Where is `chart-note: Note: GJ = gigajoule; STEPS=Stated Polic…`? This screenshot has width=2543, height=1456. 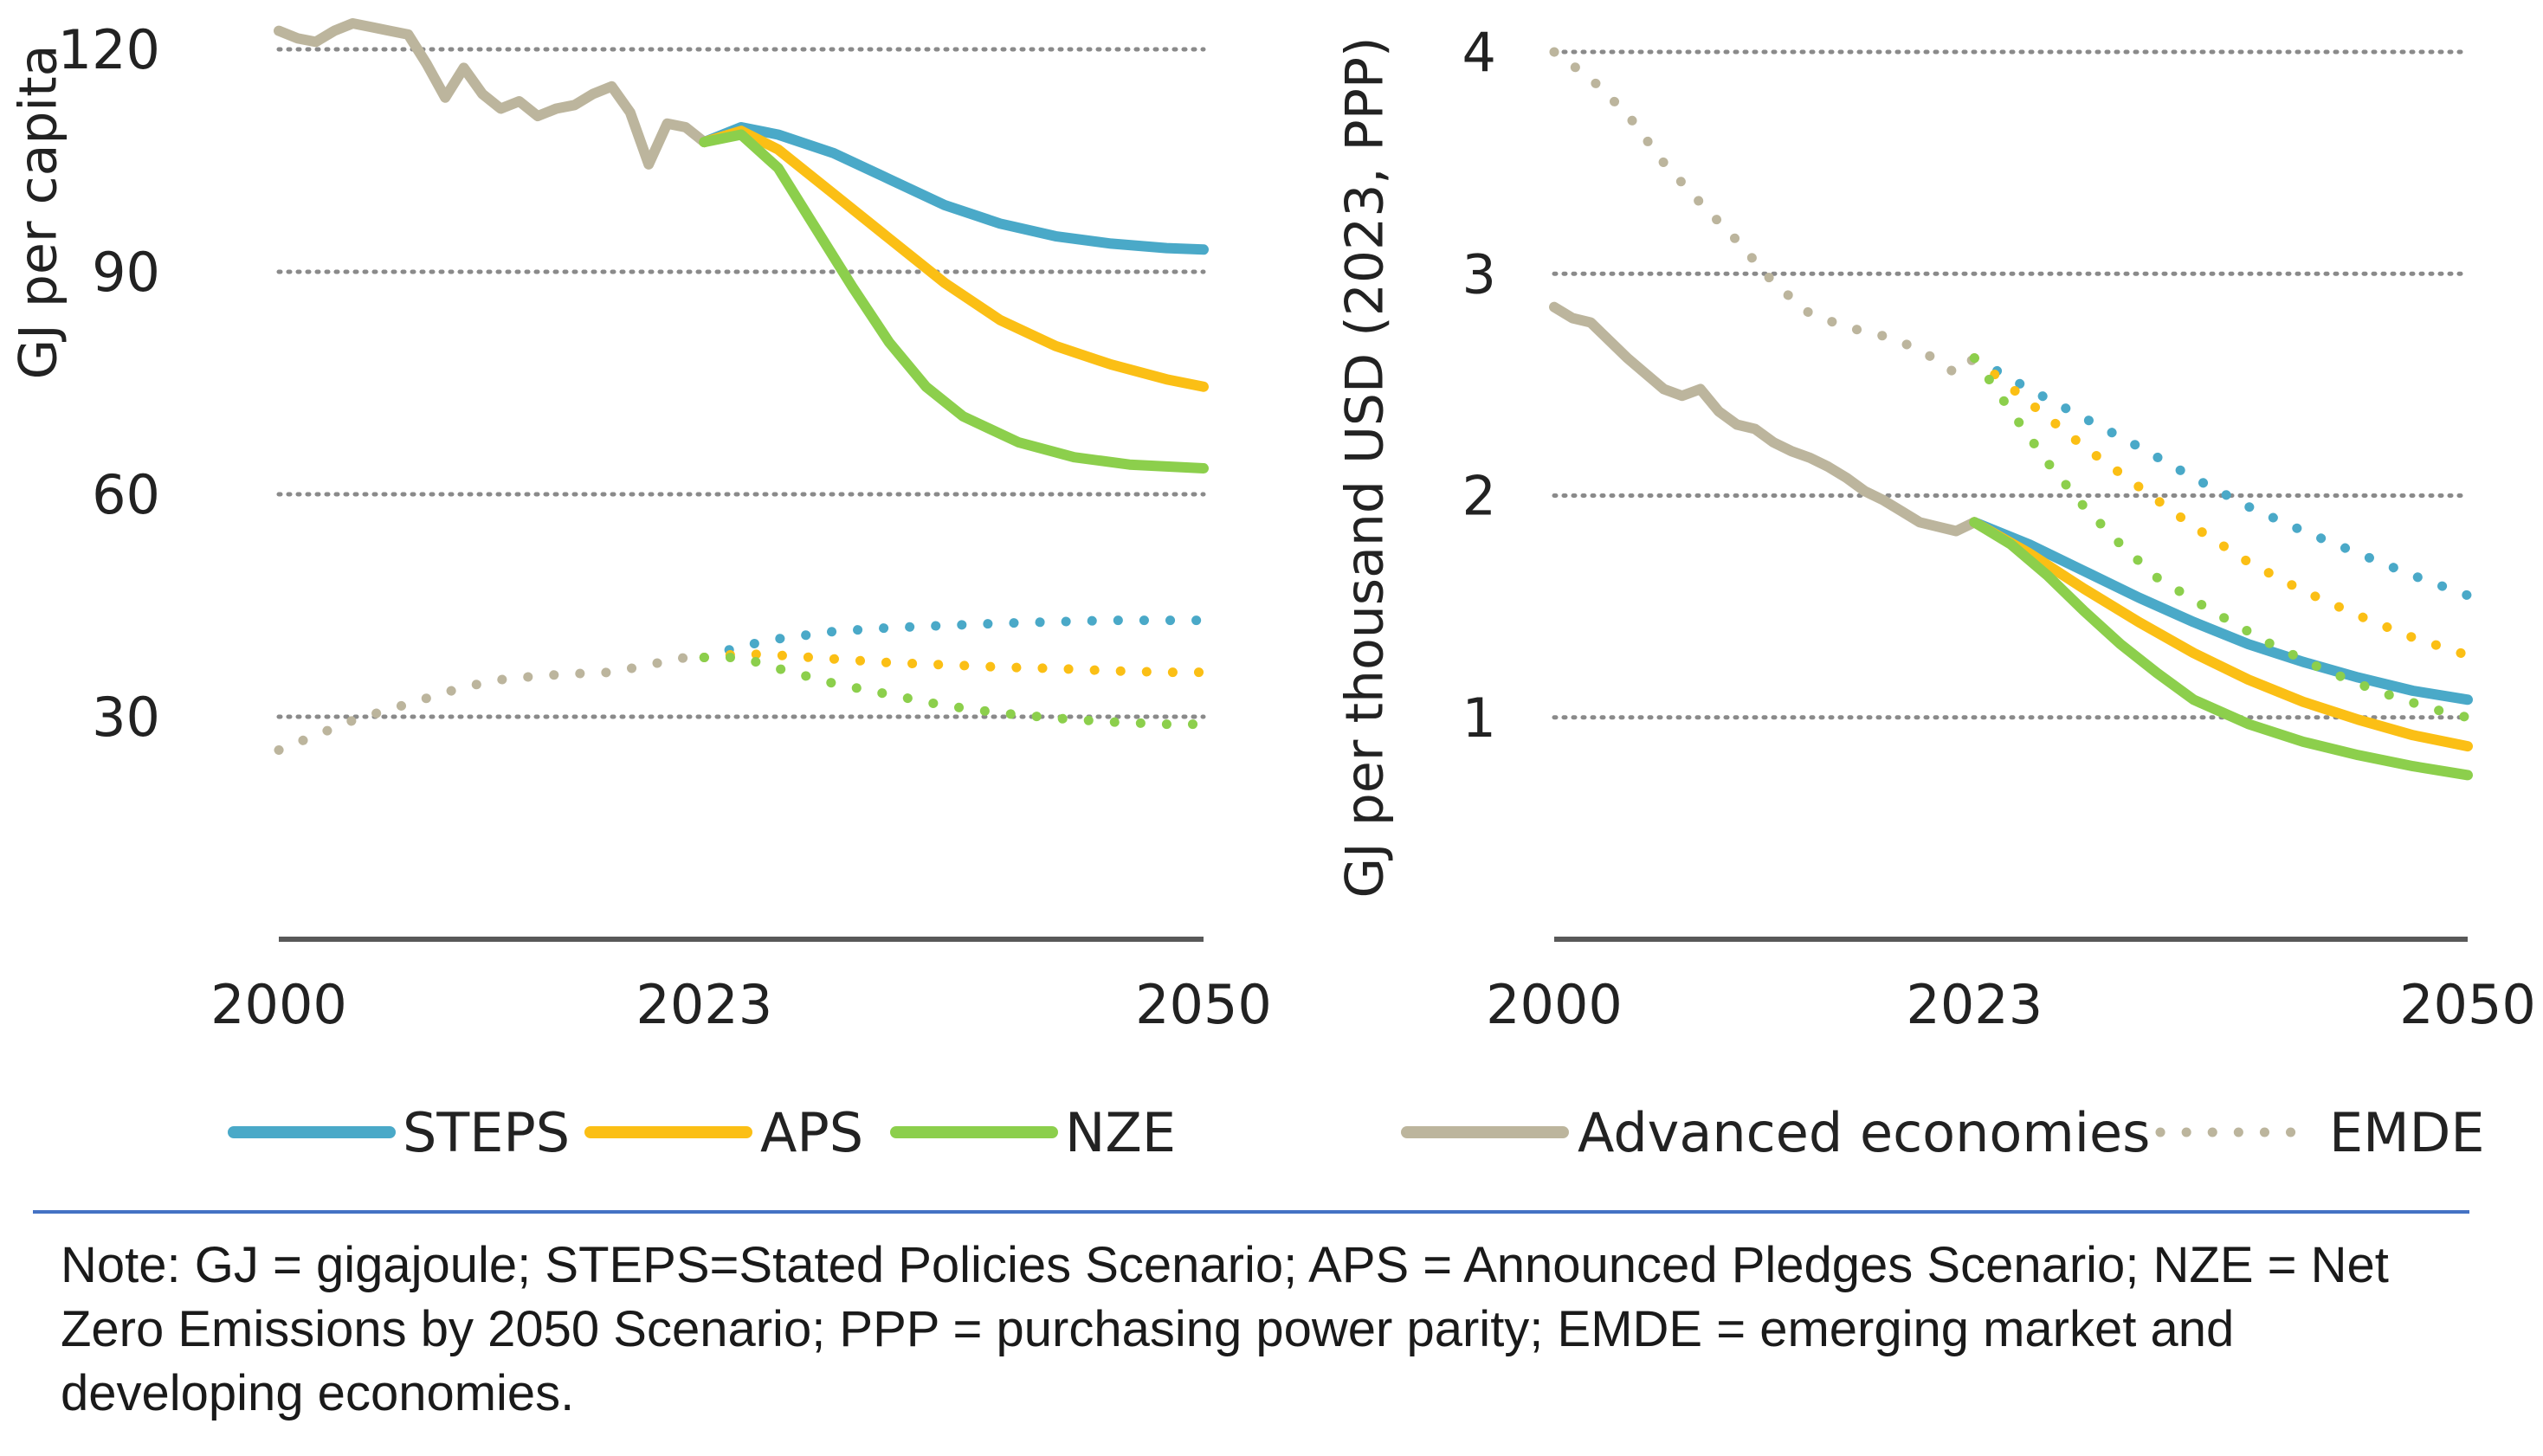 chart-note: Note: GJ = gigajoule; STEPS=Stated Polic… is located at coordinates (1225, 1329).